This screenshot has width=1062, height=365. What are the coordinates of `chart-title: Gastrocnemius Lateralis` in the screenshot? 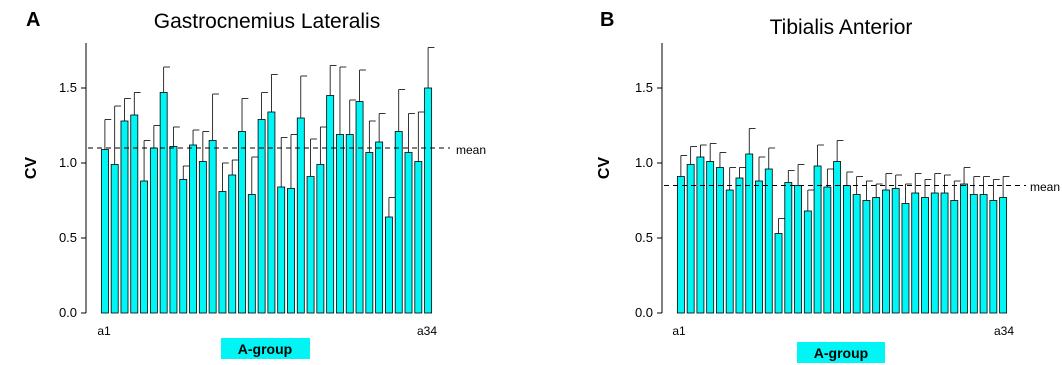 It's located at (267, 21).